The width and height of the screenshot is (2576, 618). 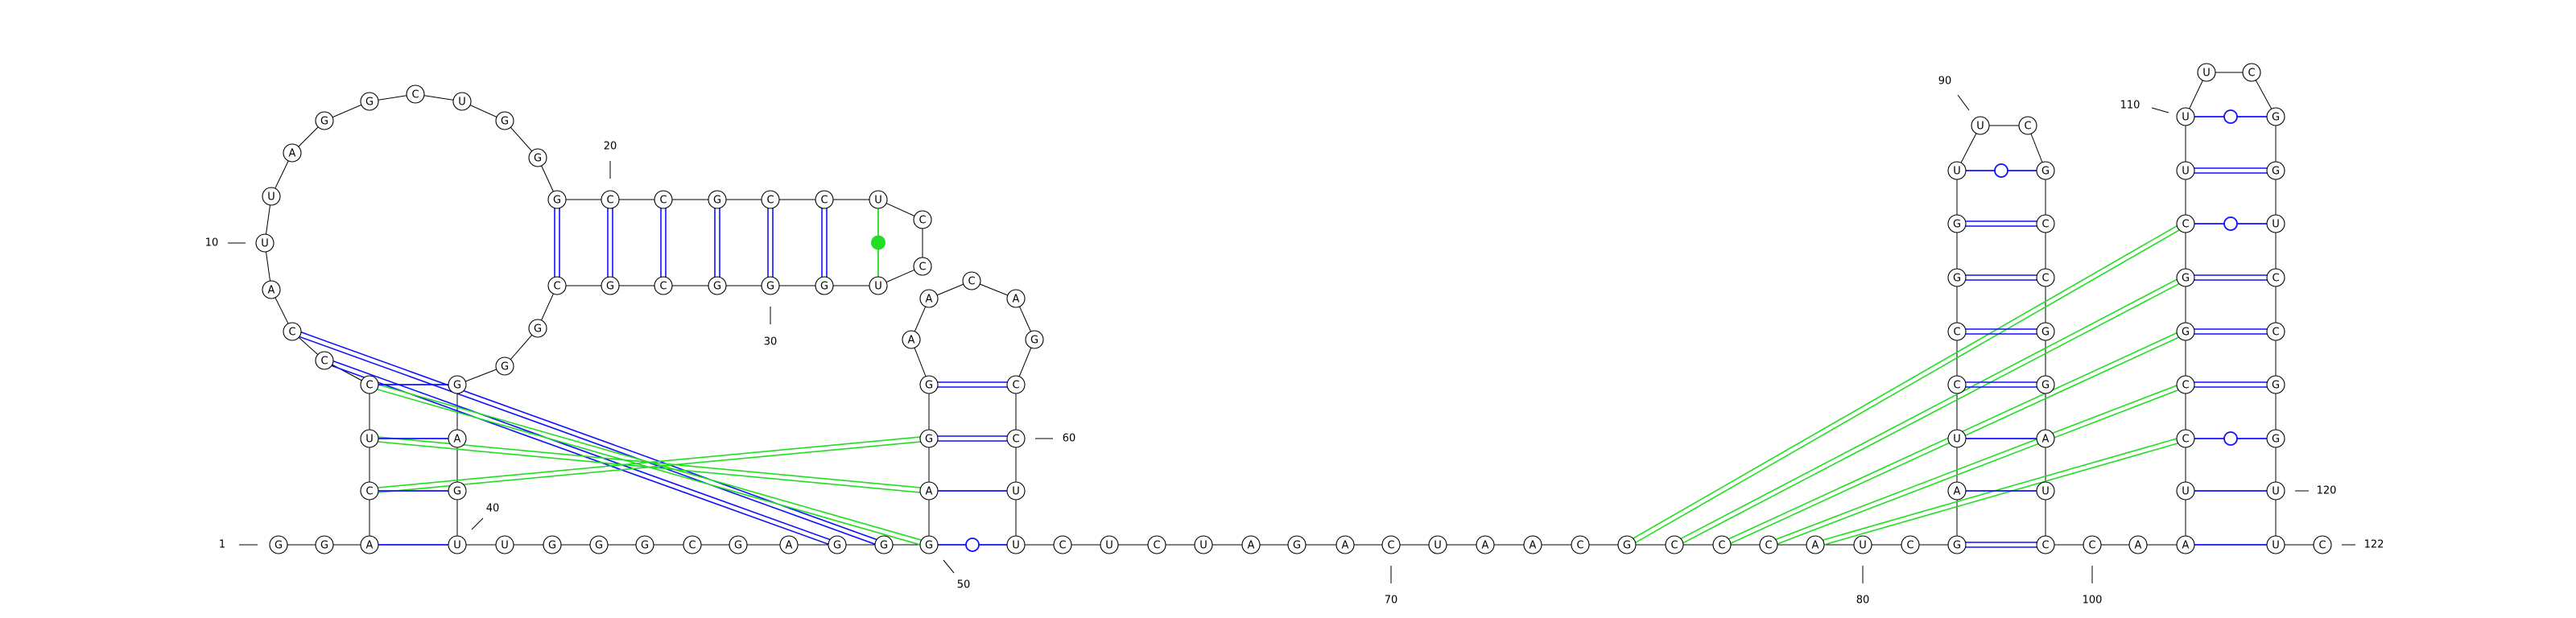 I want to click on position-label: 60, so click(x=1069, y=439).